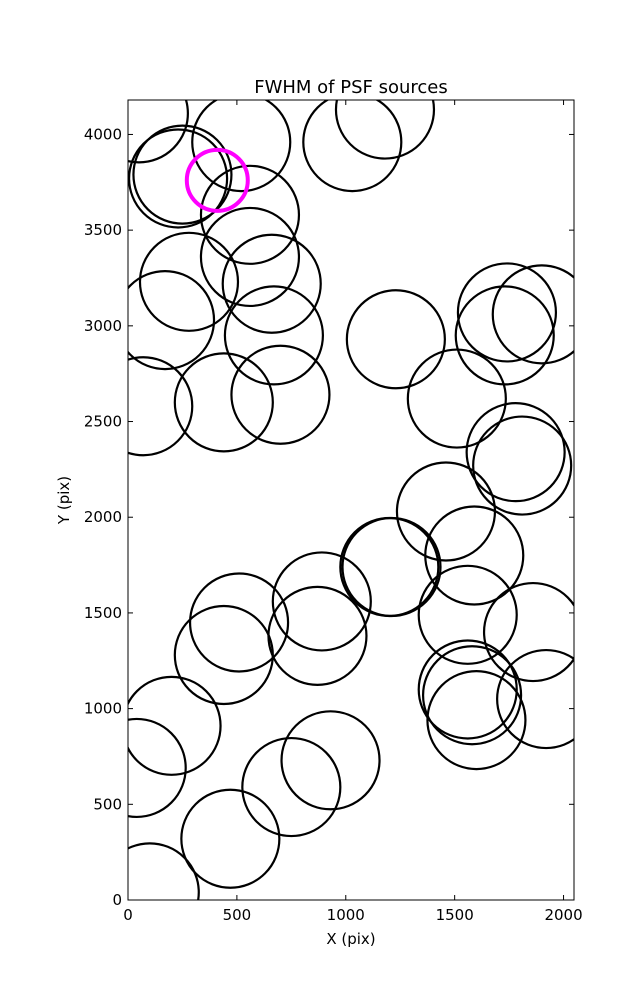 Image resolution: width=637 pixels, height=1000 pixels. Describe the element at coordinates (103, 230) in the screenshot. I see `y-tick-label: 3500` at that location.